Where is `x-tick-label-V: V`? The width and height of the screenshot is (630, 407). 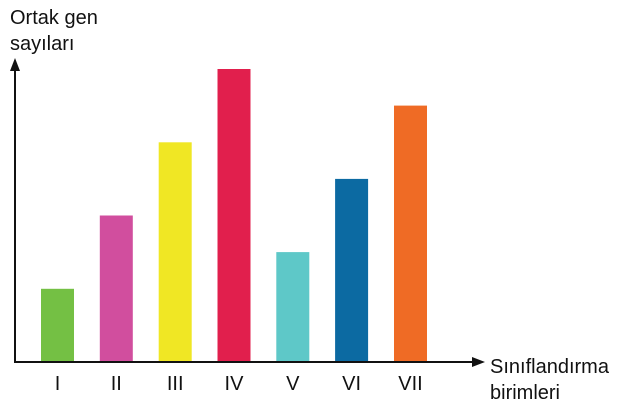
x-tick-label-V: V is located at coordinates (293, 384).